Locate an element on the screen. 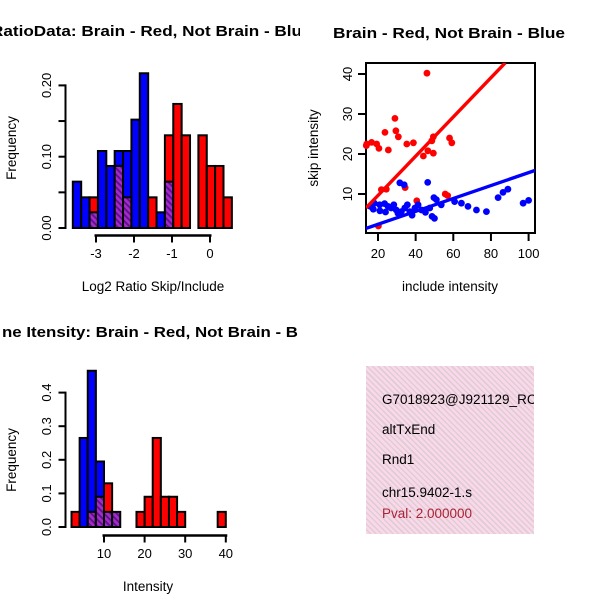  pval-text: Pval: 2.000000 is located at coordinates (427, 513).